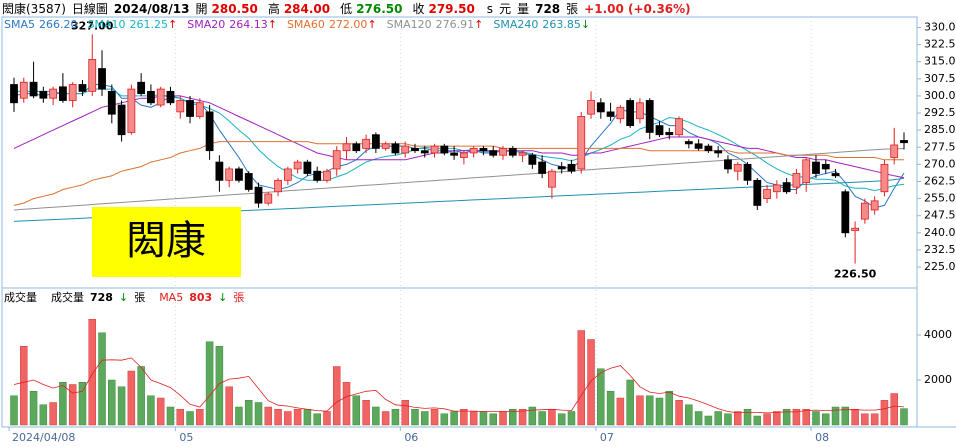 The image size is (956, 447). I want to click on legend-value: 263.85, so click(561, 24).